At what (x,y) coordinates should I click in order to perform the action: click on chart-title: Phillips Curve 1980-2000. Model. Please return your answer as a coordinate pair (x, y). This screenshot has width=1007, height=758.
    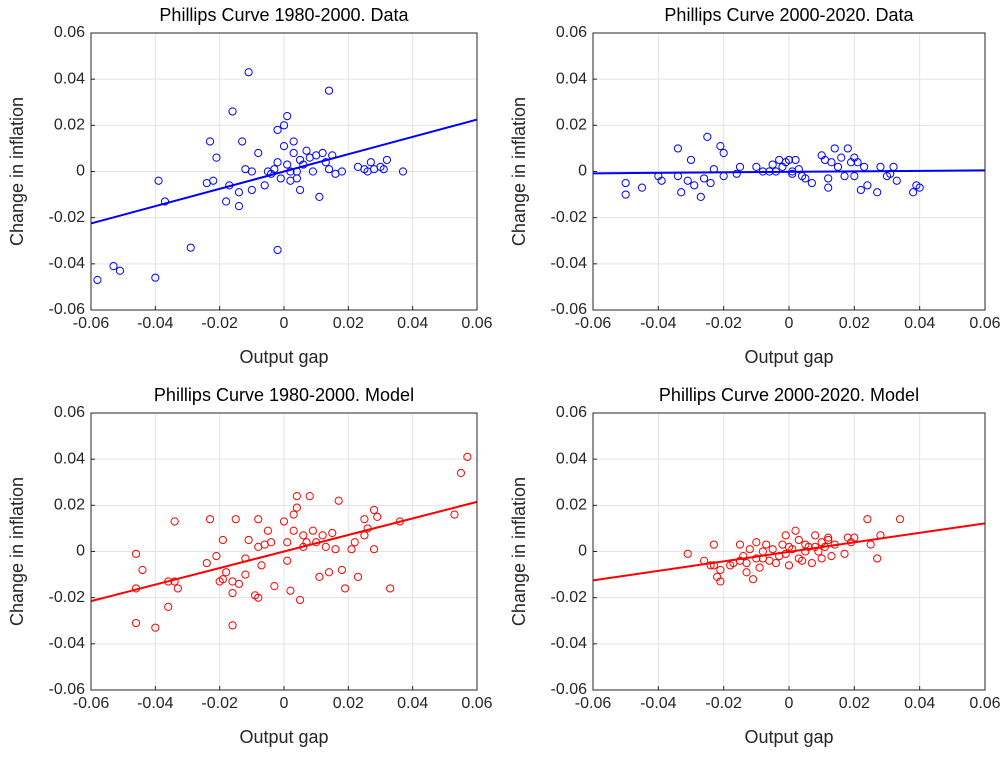
    Looking at the image, I should click on (284, 395).